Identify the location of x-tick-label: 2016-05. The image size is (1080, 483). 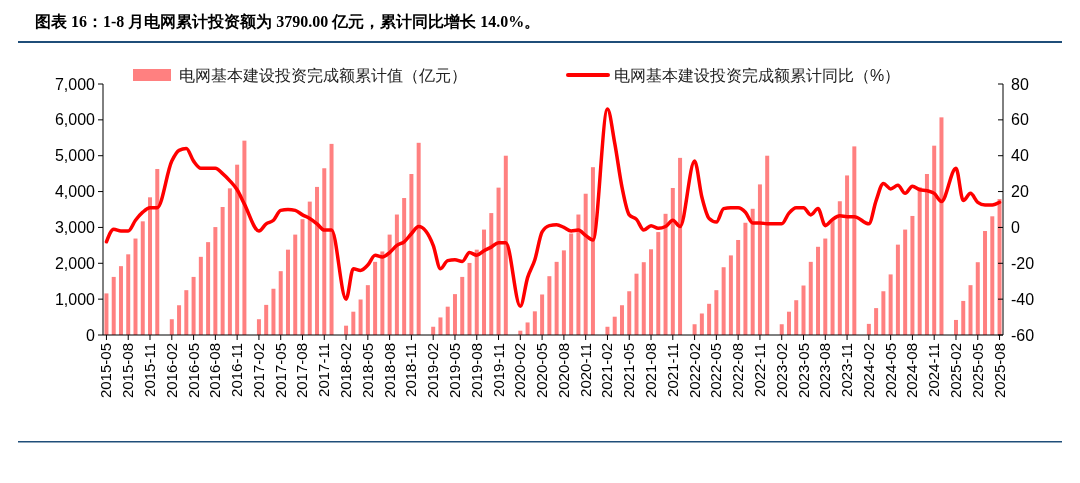
(193, 371).